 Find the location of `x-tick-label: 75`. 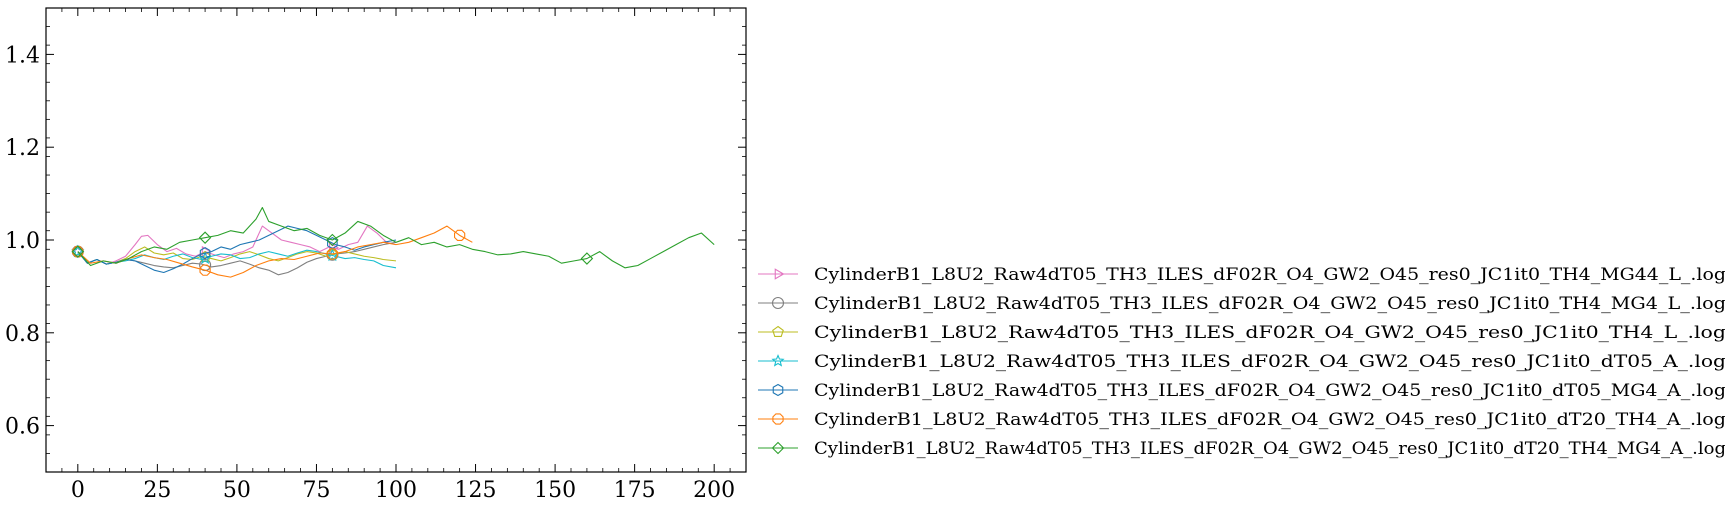

x-tick-label: 75 is located at coordinates (316, 490).